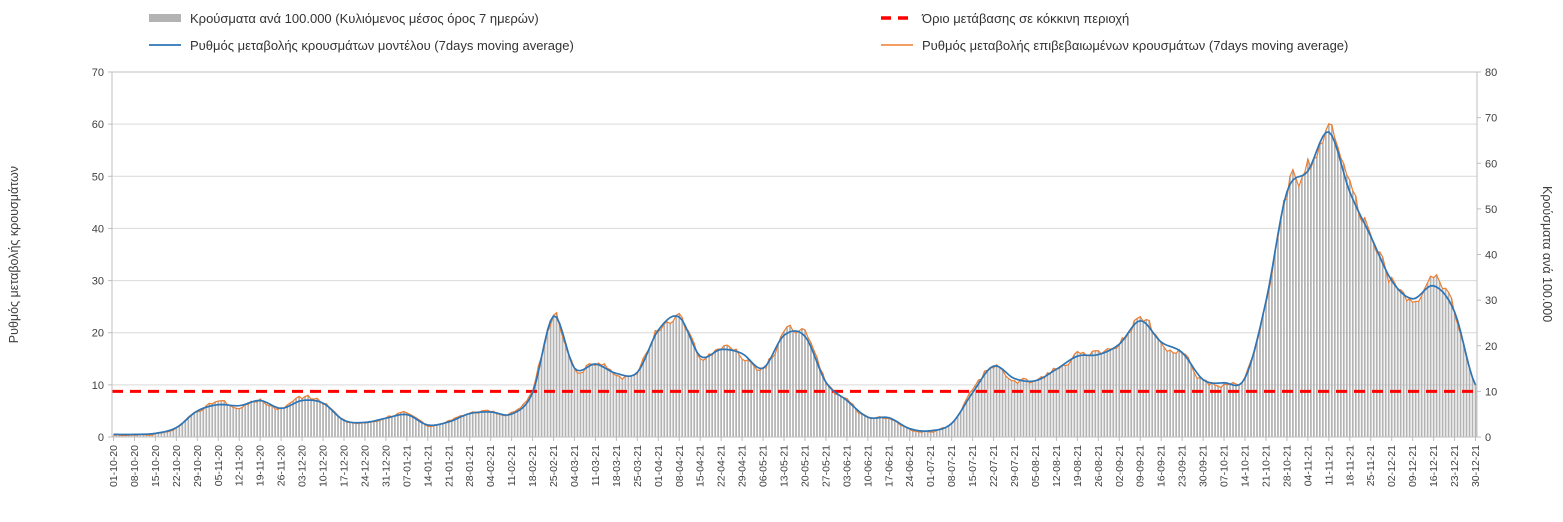 The height and width of the screenshot is (522, 1563). I want to click on svg-text: 24-12-20, so click(365, 466).